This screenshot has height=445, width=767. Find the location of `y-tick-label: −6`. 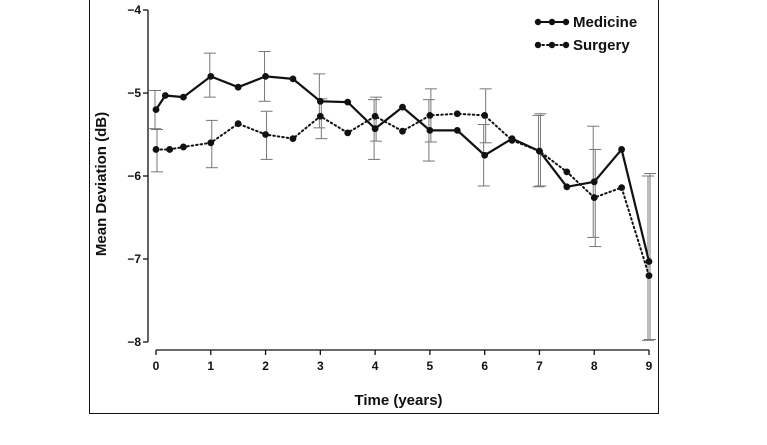

y-tick-label: −6 is located at coordinates (134, 176).